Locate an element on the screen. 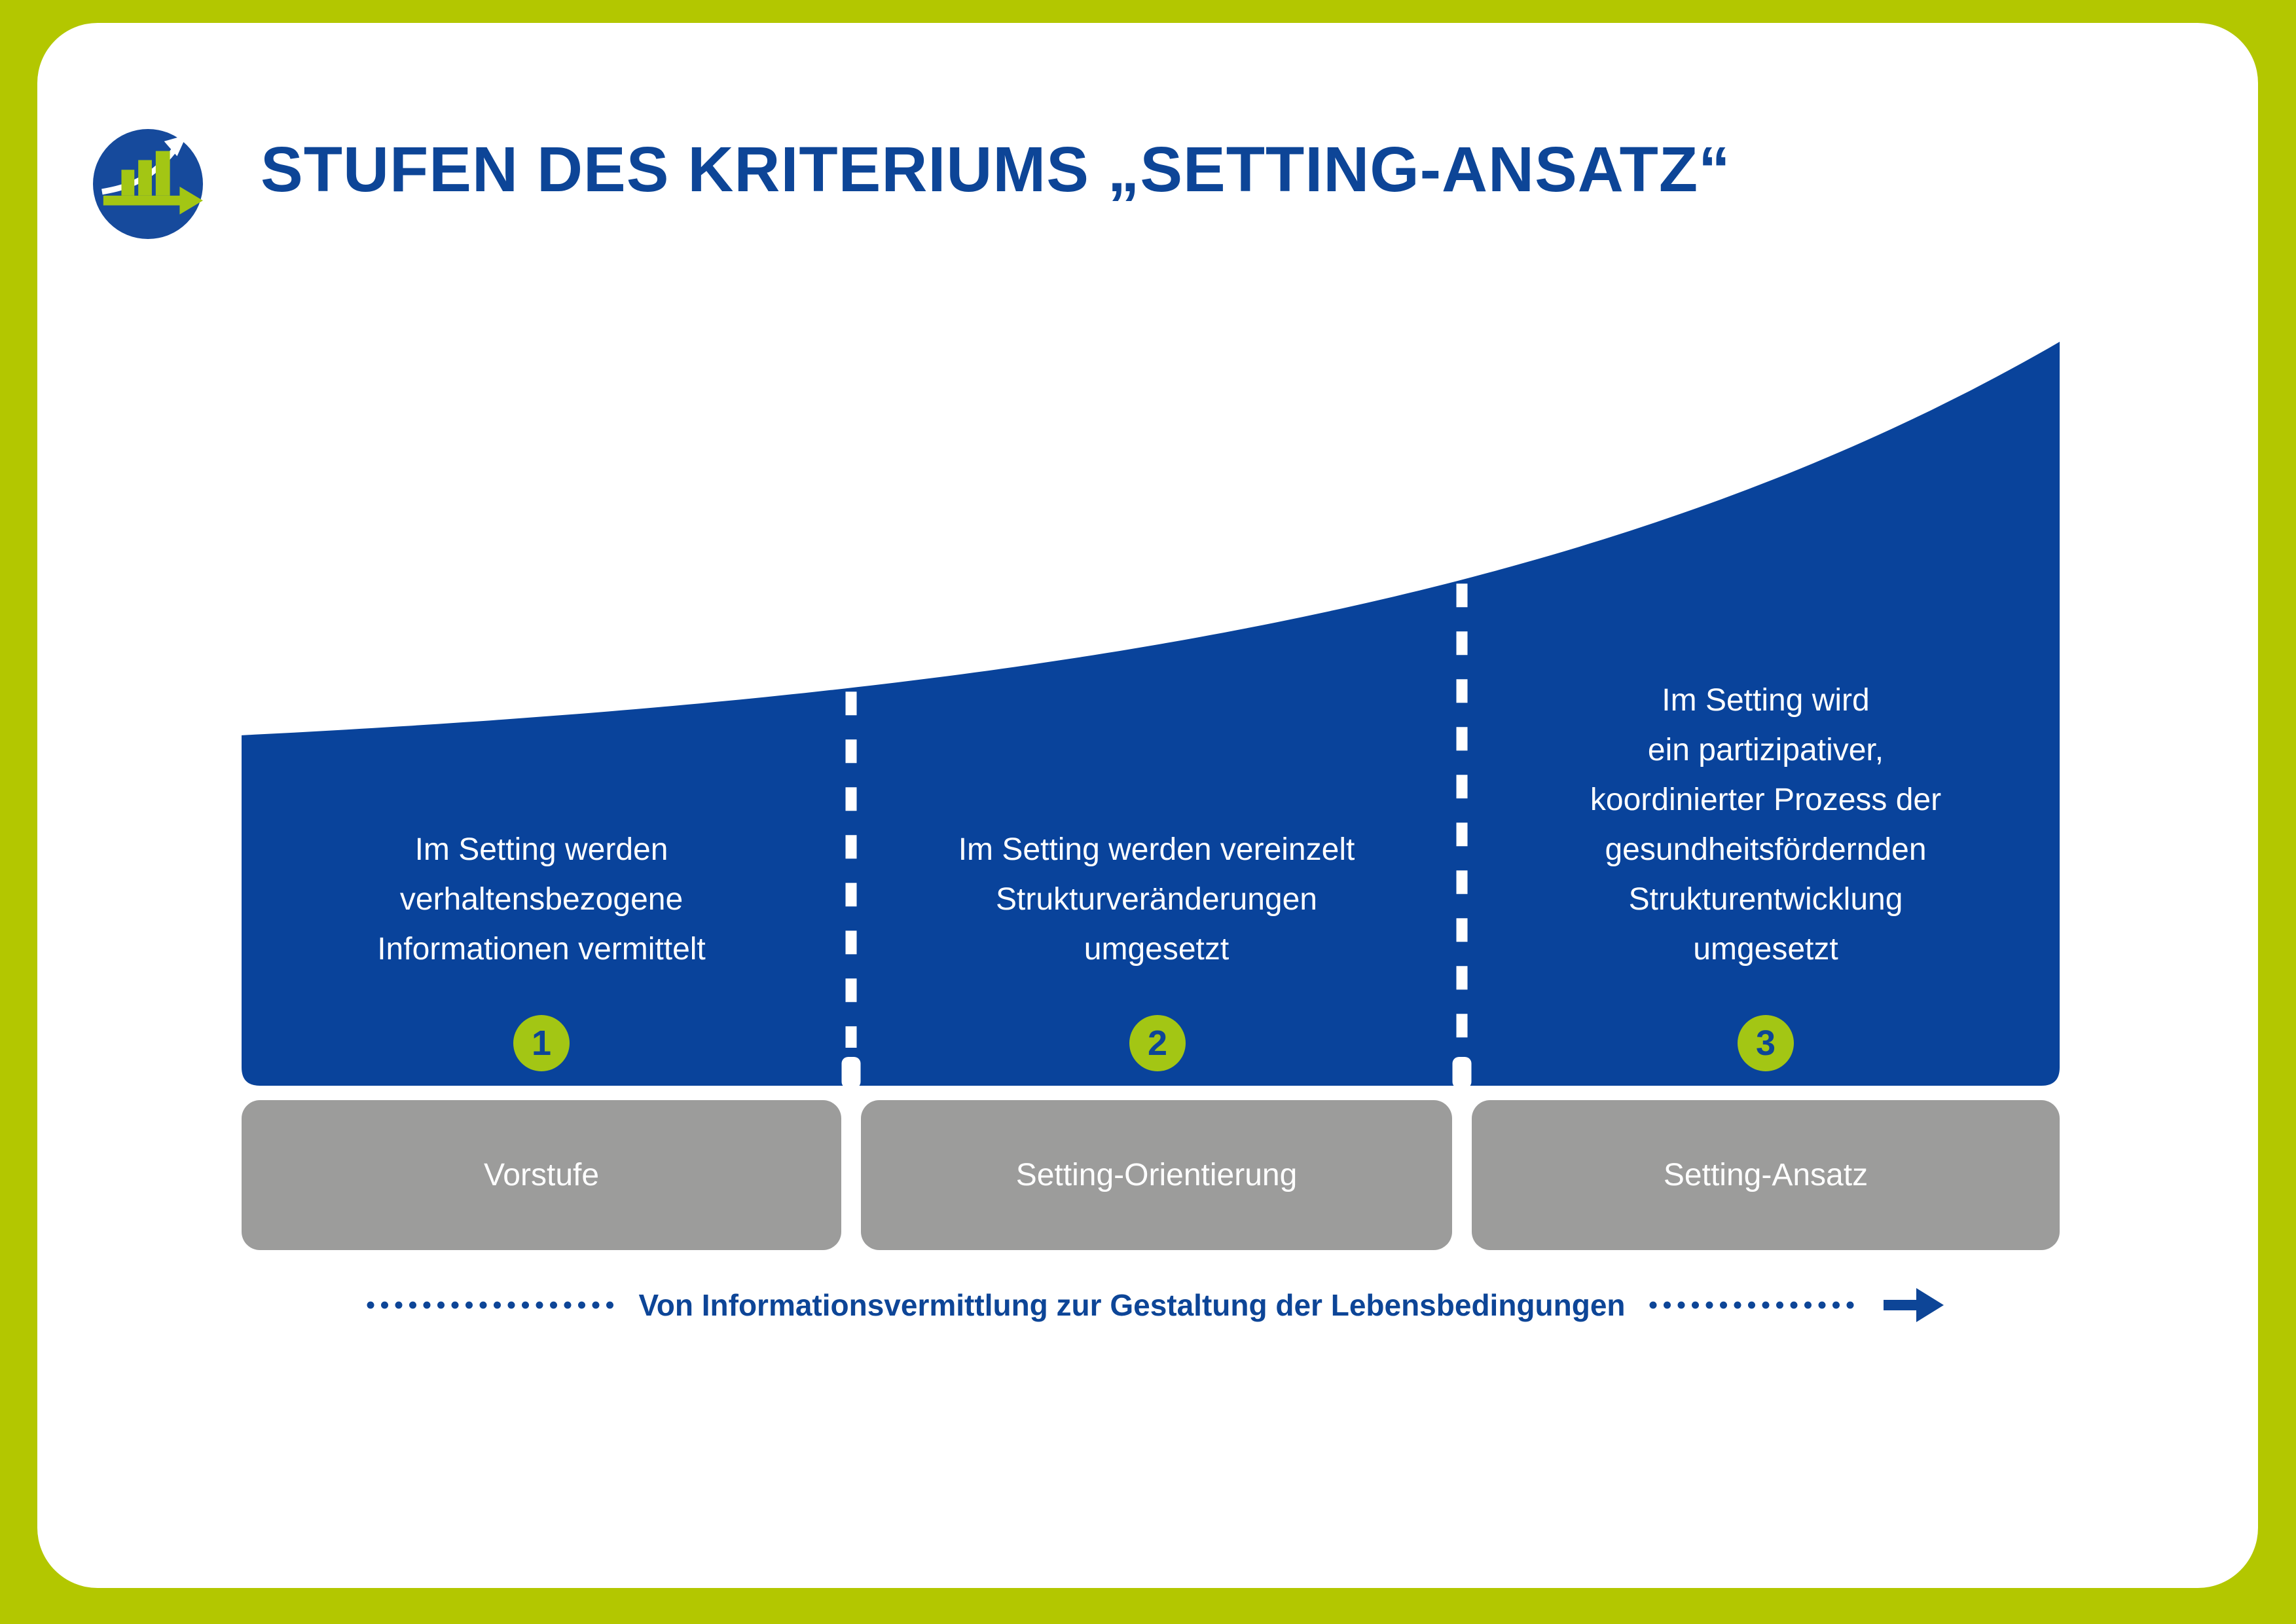 The width and height of the screenshot is (2296, 1624). section-1-line: verhaltensbezogene is located at coordinates (541, 899).